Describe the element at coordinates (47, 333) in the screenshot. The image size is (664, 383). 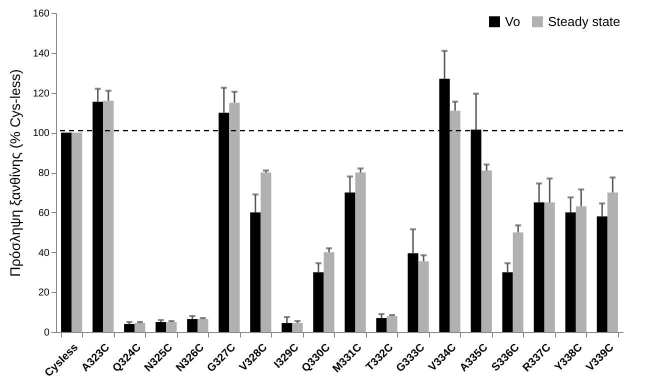
I see `y-tick-label: 0` at that location.